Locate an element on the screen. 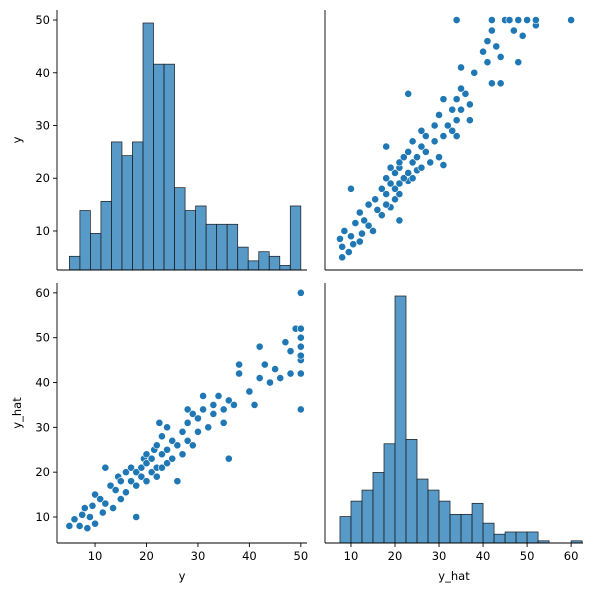 Image resolution: width=594 pixels, height=594 pixels. x-tick-label: 50 is located at coordinates (527, 556).